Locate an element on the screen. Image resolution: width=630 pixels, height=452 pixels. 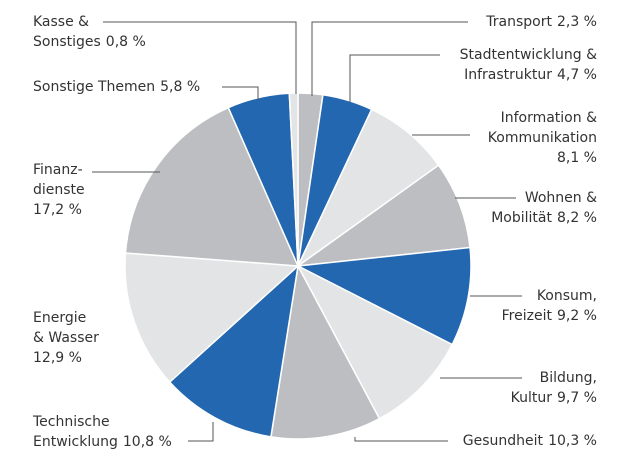
slice-label: Bildung, Kultur 9,7 % is located at coordinates (554, 388).